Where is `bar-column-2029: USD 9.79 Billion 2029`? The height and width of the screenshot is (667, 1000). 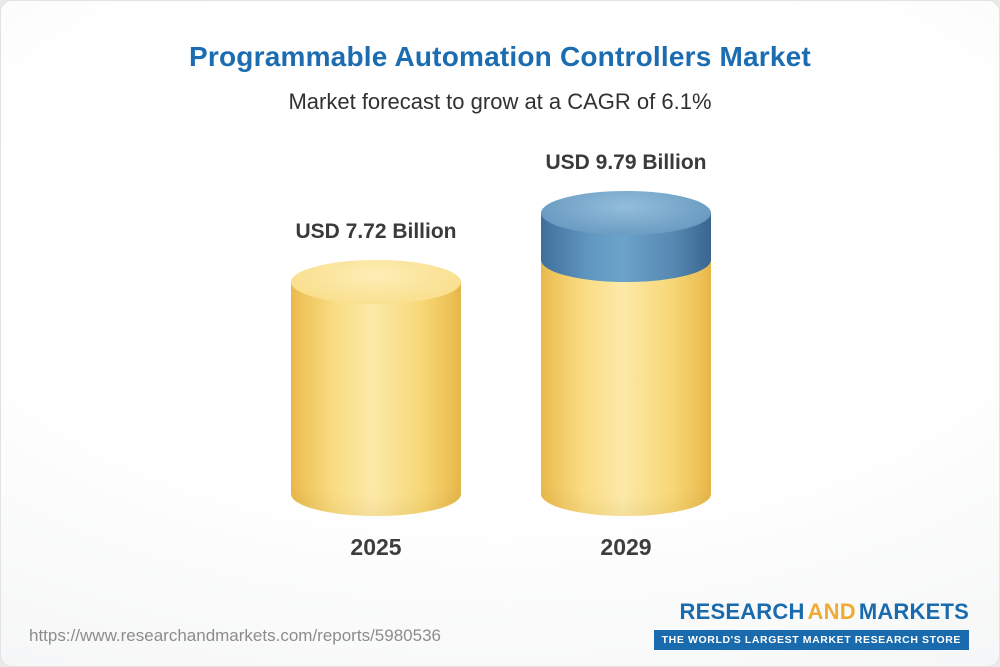
bar-column-2029: USD 9.79 Billion 2029 is located at coordinates (626, 356).